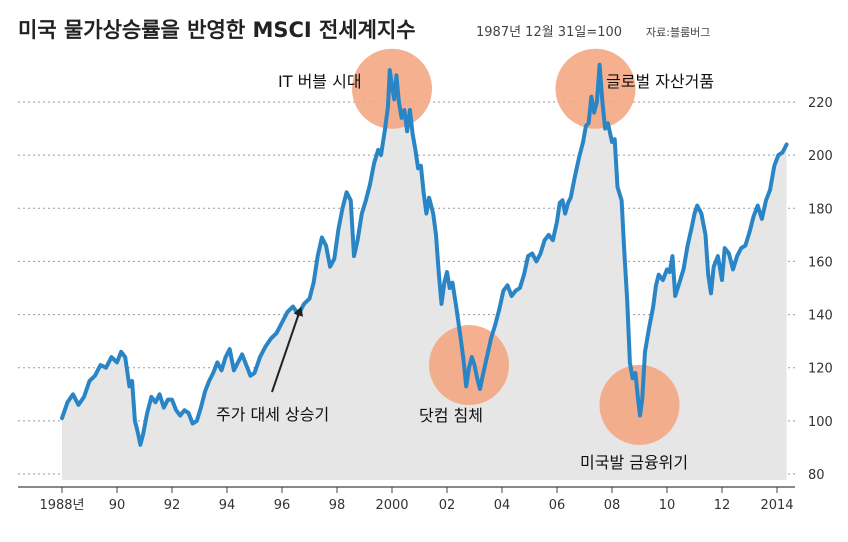  I want to click on x-tick-label: 02, so click(447, 505).